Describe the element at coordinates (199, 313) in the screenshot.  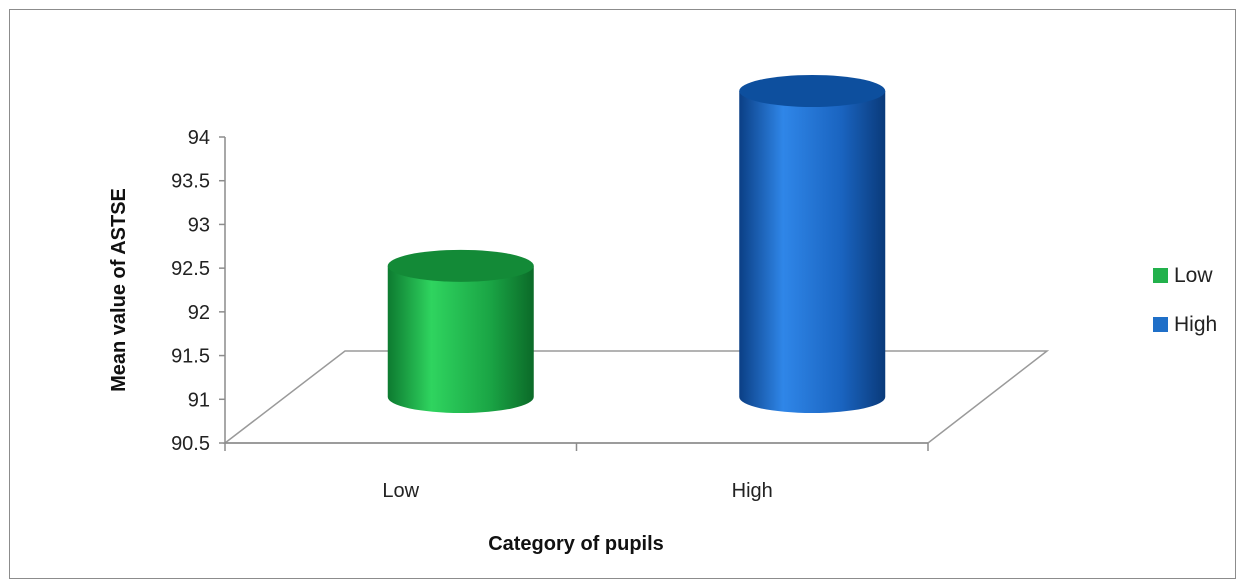
I see `y-tick-label: 92` at that location.